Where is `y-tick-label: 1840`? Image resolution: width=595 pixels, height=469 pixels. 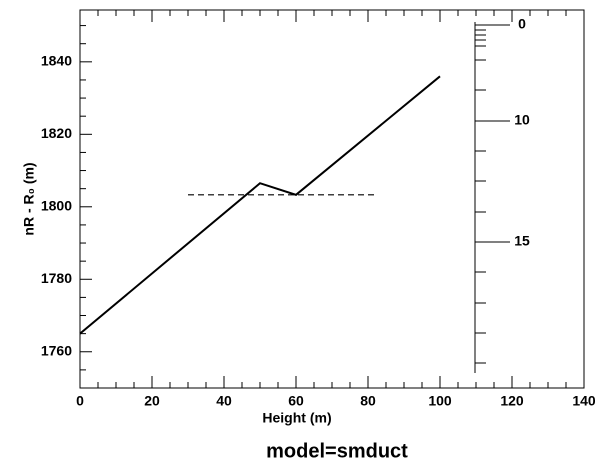 y-tick-label: 1840 is located at coordinates (56, 61).